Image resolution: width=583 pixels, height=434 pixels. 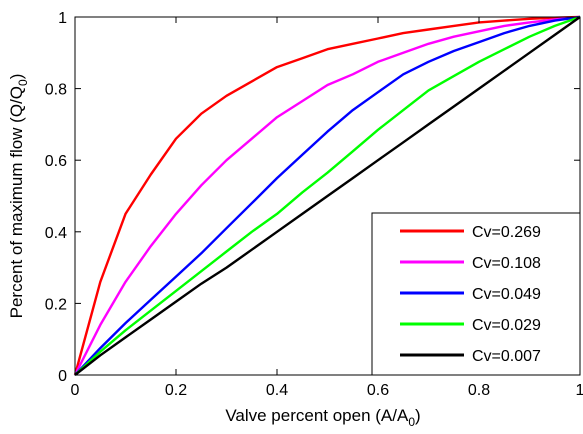 What do you see at coordinates (479, 390) in the screenshot?
I see `x-tick-label: 0.8` at bounding box center [479, 390].